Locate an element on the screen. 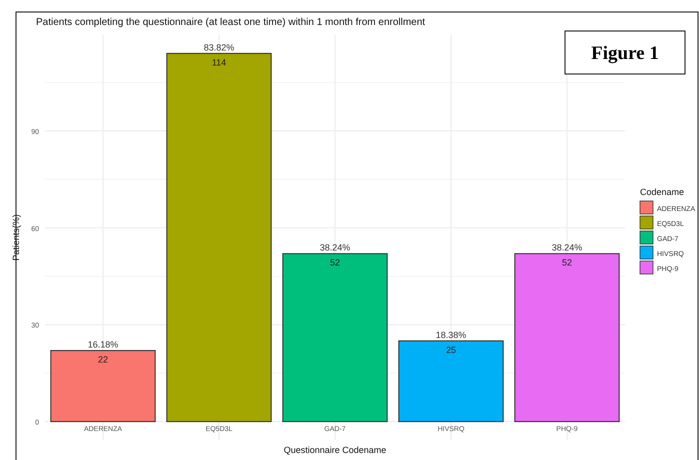  data-label: 22 is located at coordinates (103, 359).